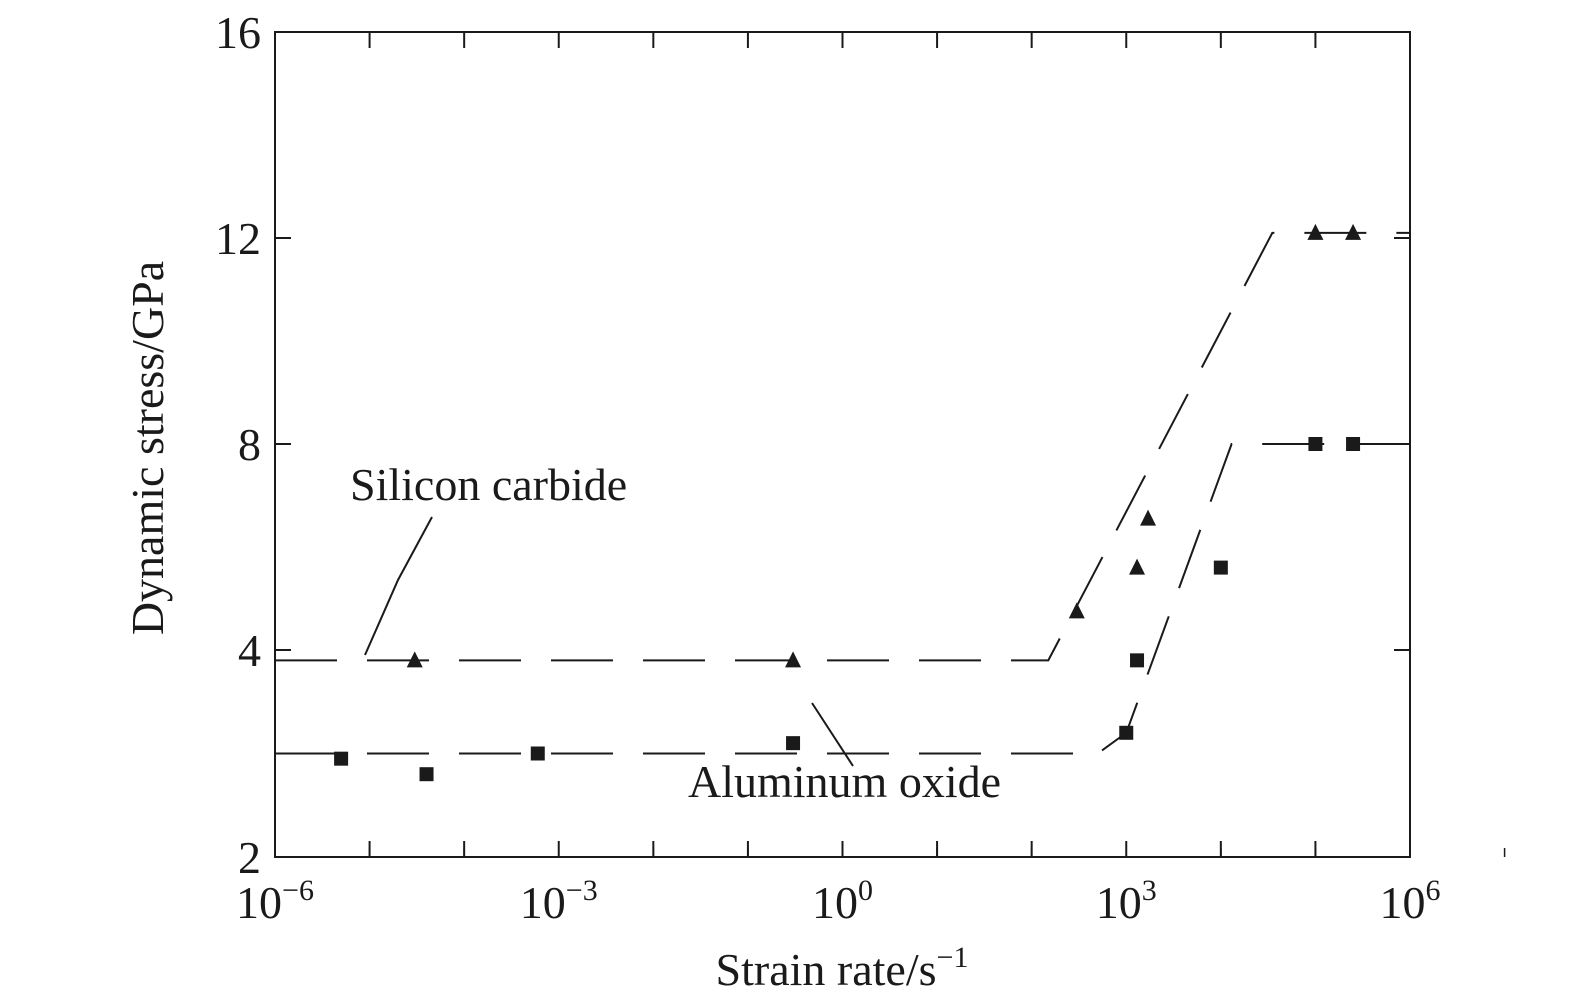  I want to click on x-tick-label: 10⁻⁶, so click(275, 901).